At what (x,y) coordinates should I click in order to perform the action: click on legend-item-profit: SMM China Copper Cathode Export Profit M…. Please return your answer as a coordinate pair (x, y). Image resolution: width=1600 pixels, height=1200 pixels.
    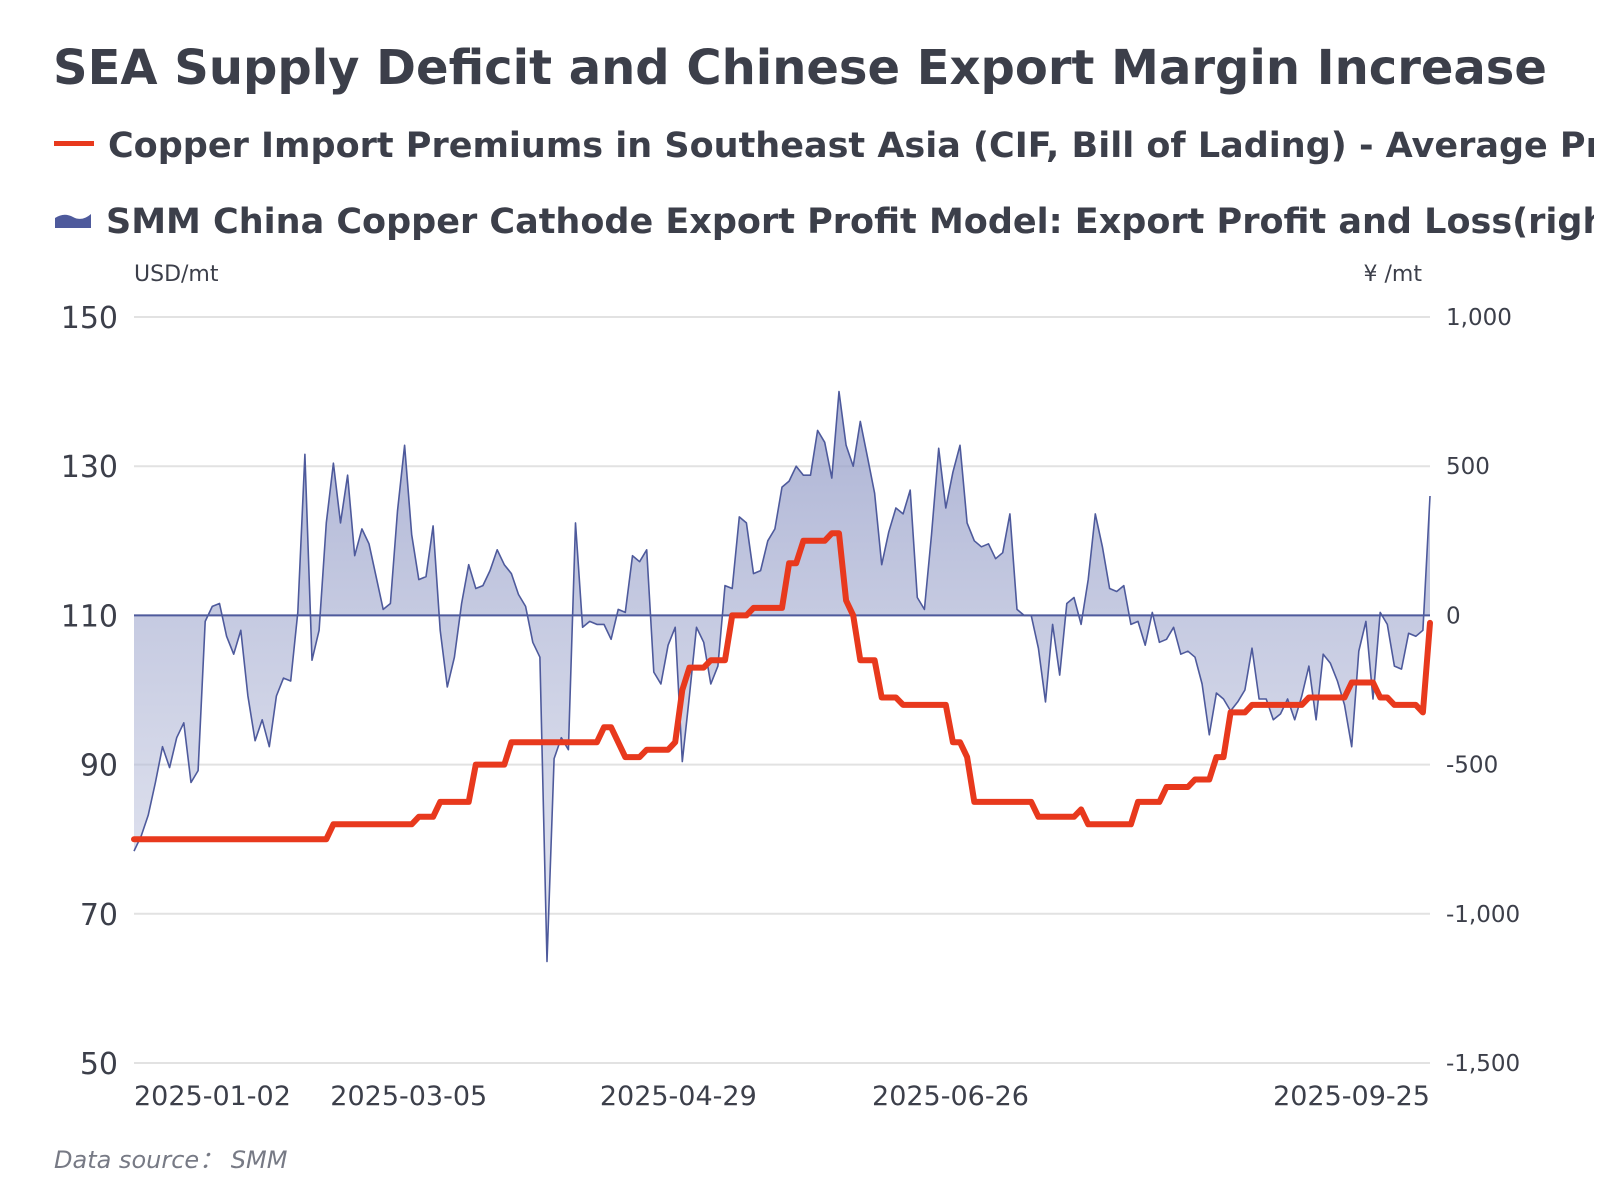
    Looking at the image, I should click on (824, 222).